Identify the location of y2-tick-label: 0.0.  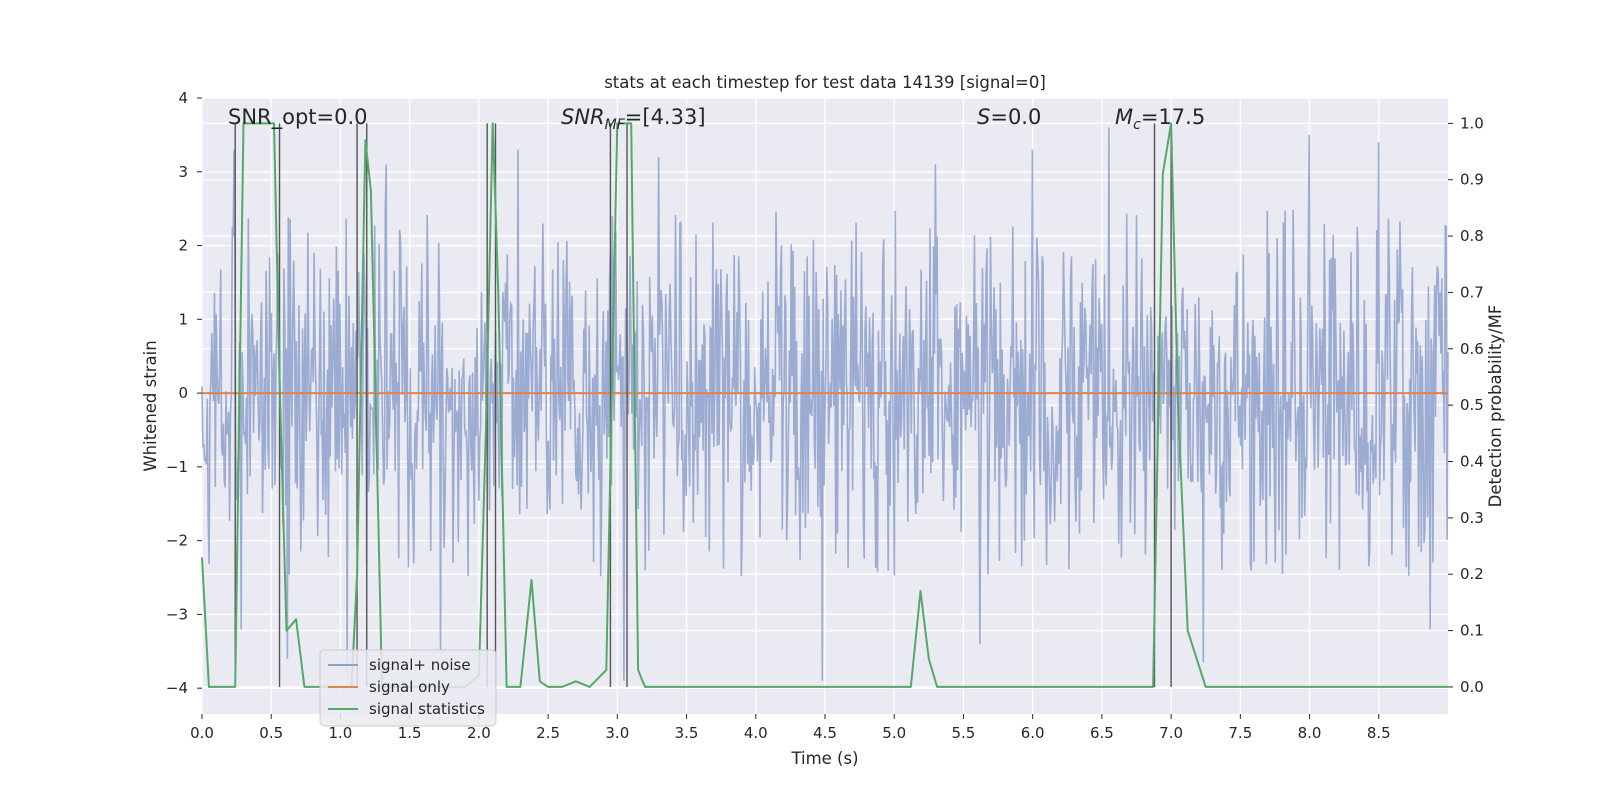
(1472, 687).